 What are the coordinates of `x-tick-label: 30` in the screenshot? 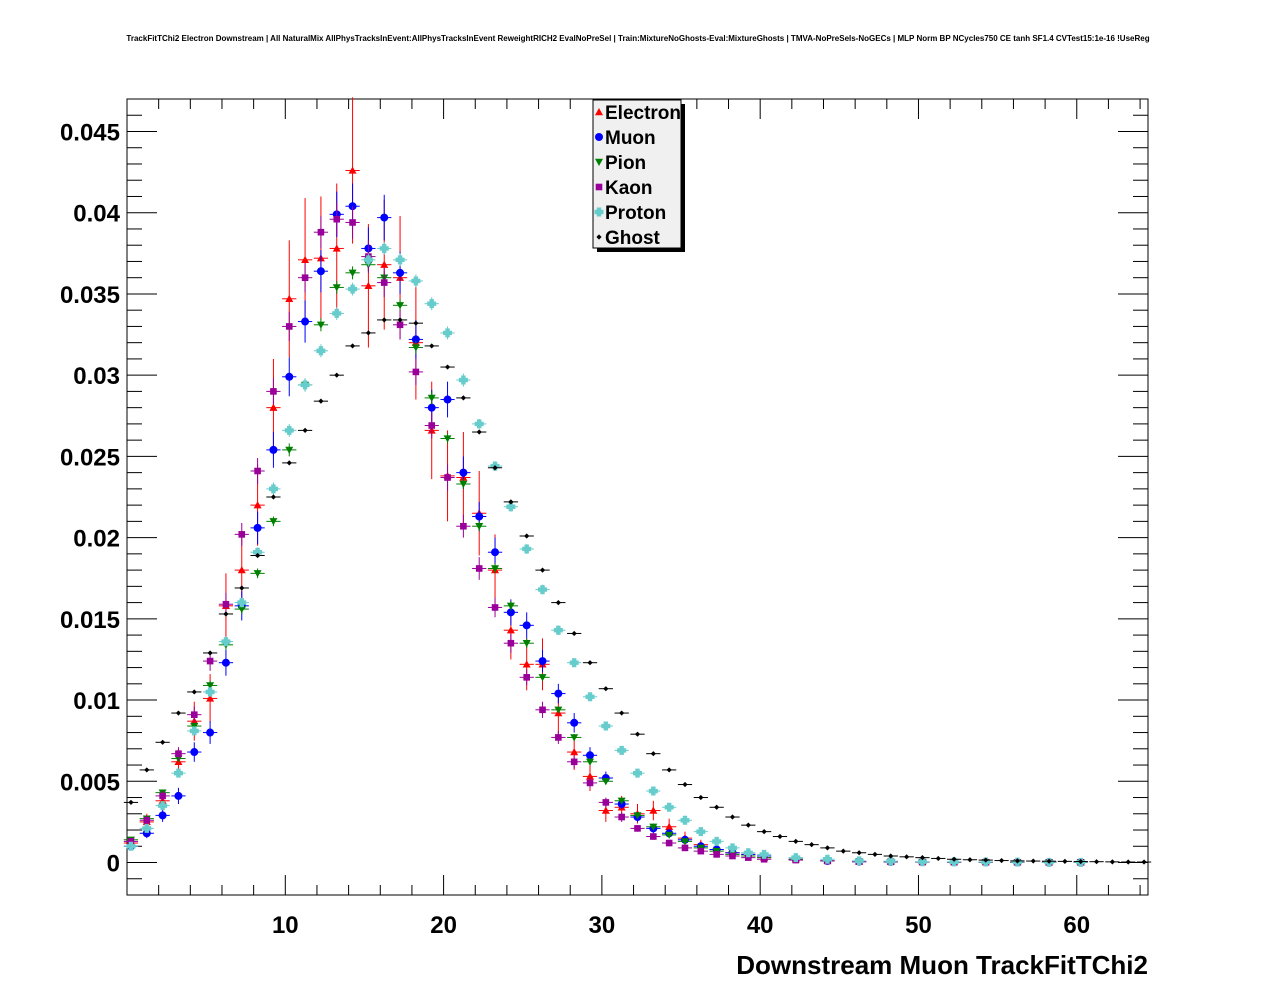 It's located at (602, 925).